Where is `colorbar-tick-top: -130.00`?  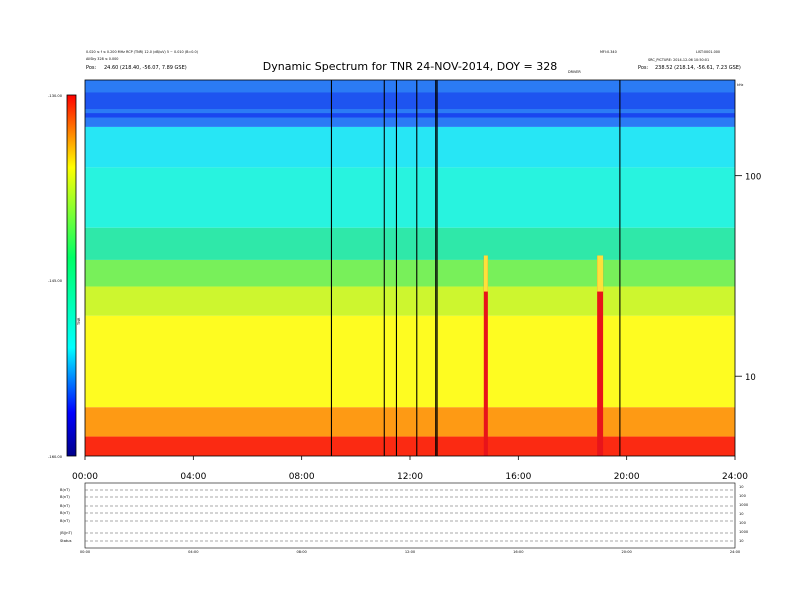 colorbar-tick-top: -130.00 is located at coordinates (55, 96).